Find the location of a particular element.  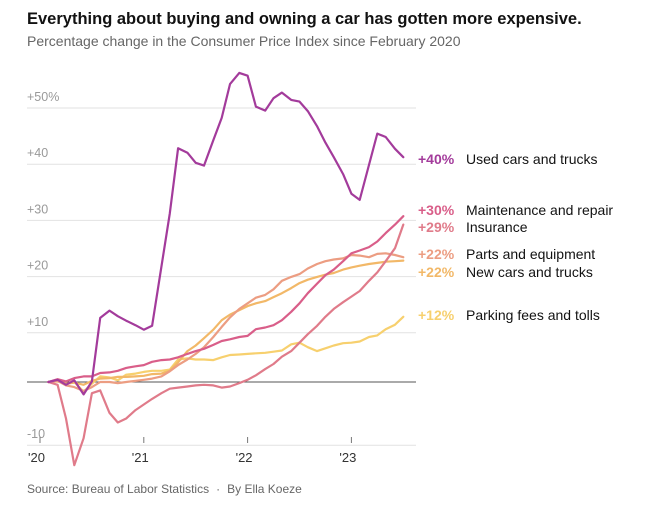

x-tick-label-0: '20 is located at coordinates (36, 457).